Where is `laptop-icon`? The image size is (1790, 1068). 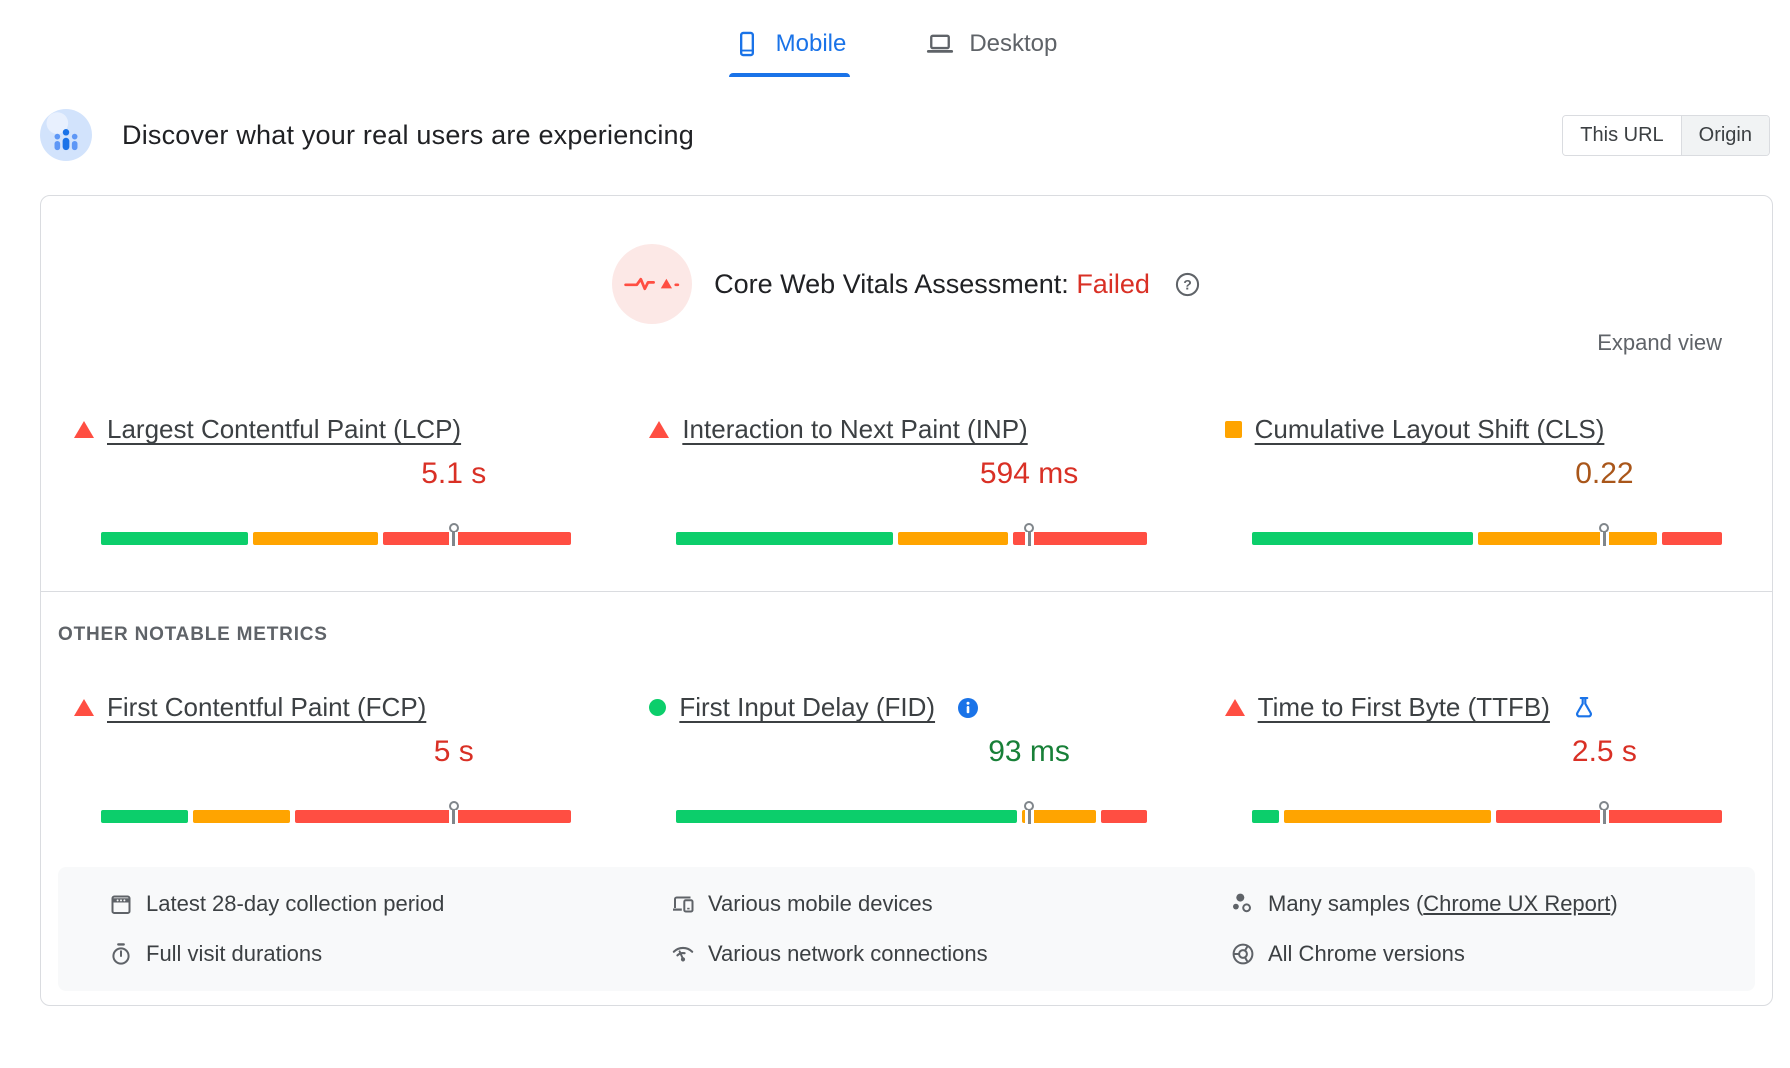
laptop-icon is located at coordinates (940, 44).